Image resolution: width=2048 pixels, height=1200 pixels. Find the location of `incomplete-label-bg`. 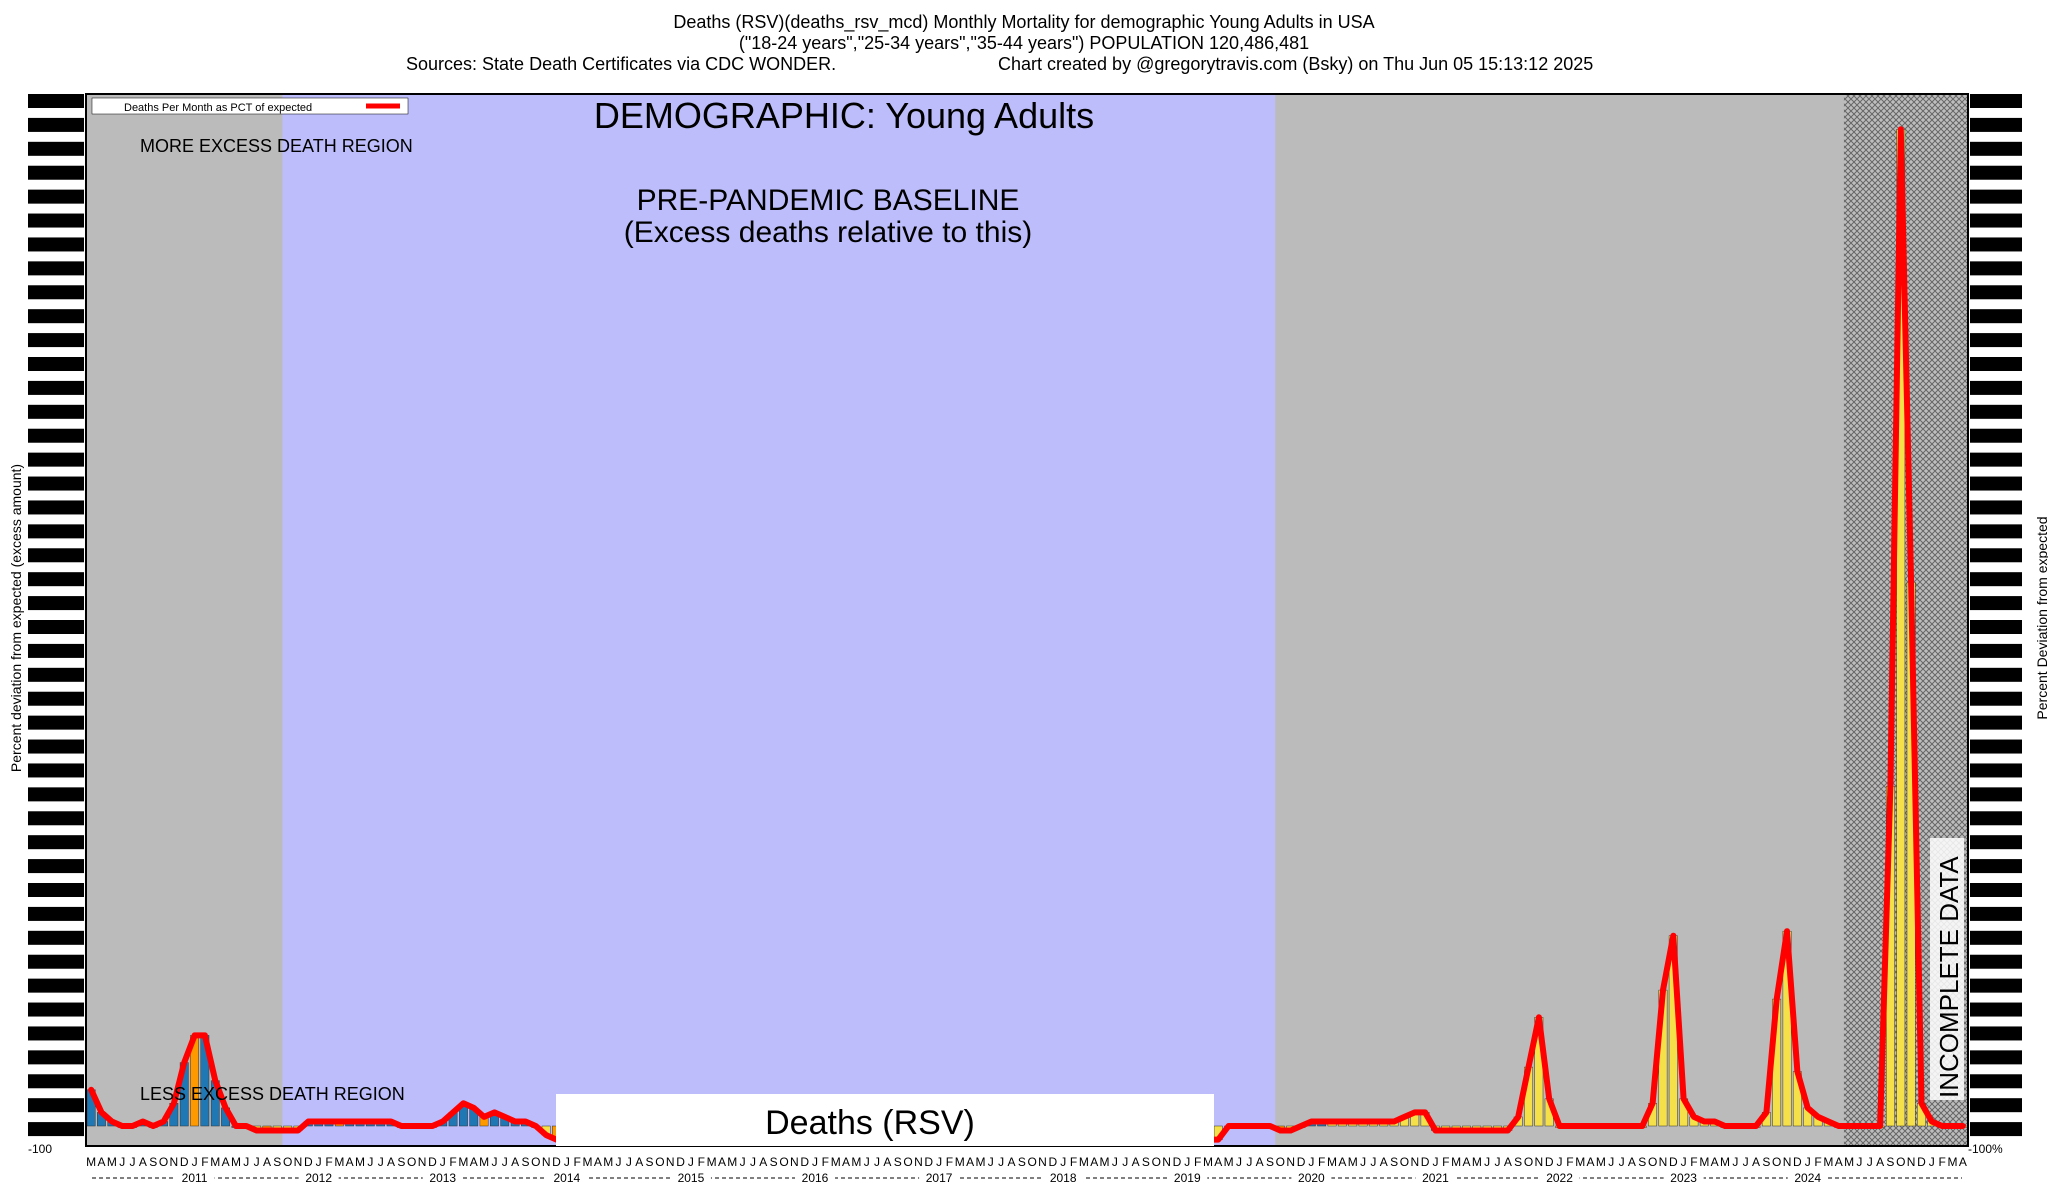

incomplete-label-bg is located at coordinates (1947, 969).